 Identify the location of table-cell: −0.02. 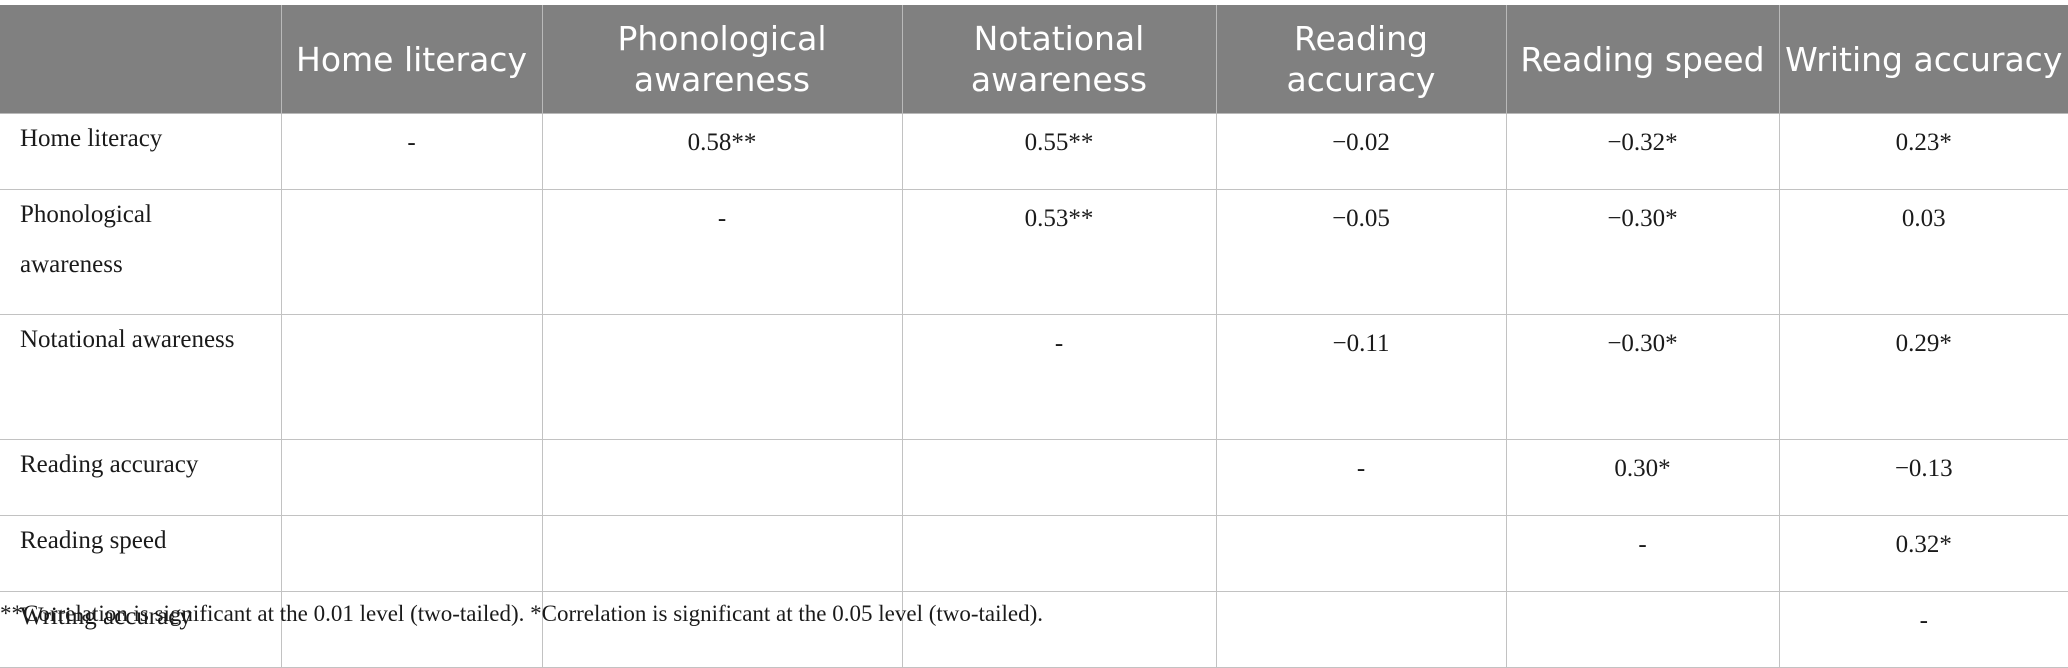
(1361, 151).